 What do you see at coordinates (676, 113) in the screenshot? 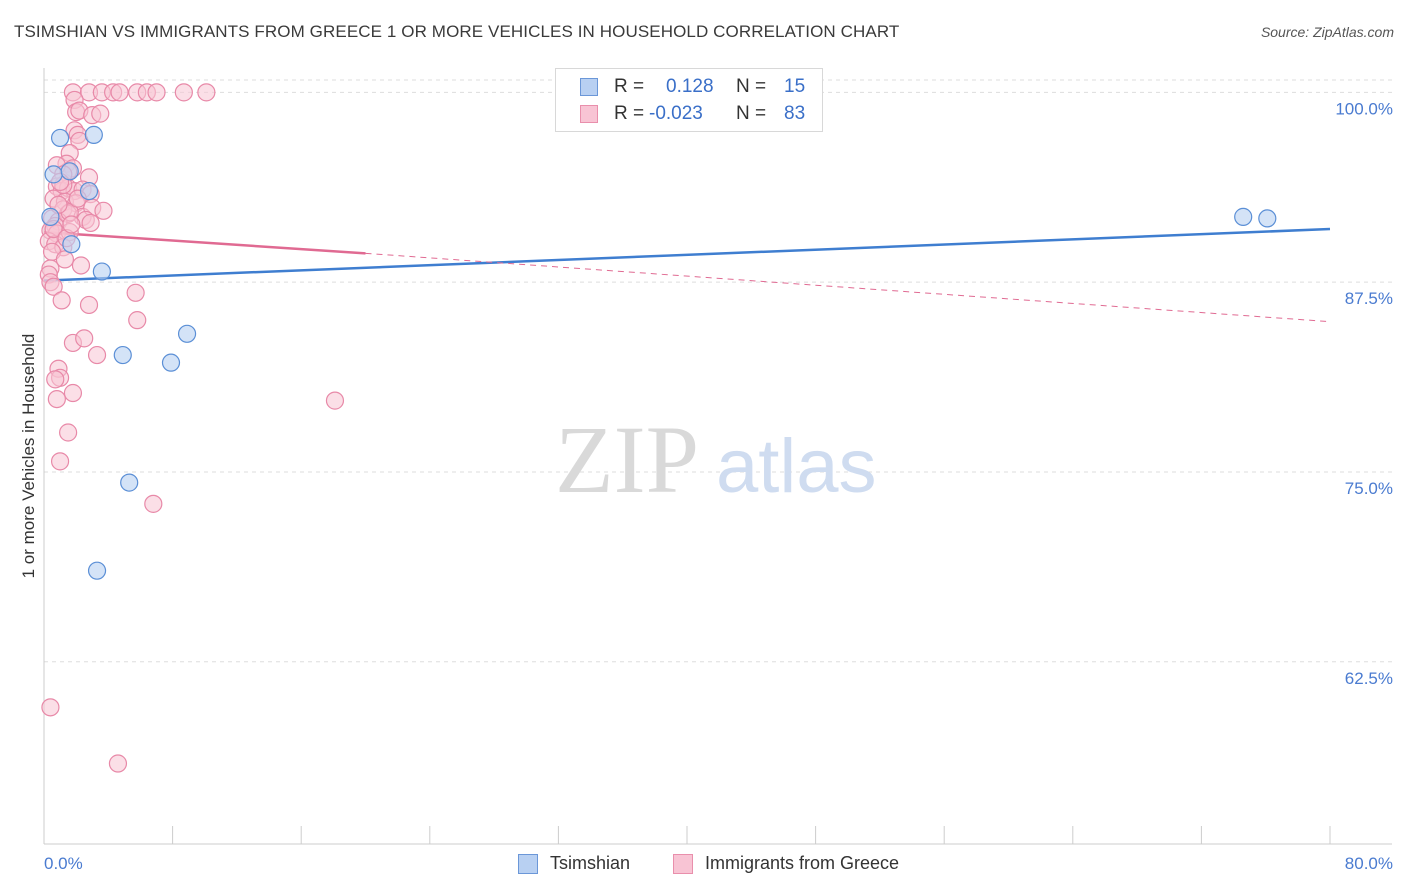
I see `legend-r-value: -0.023` at bounding box center [676, 113].